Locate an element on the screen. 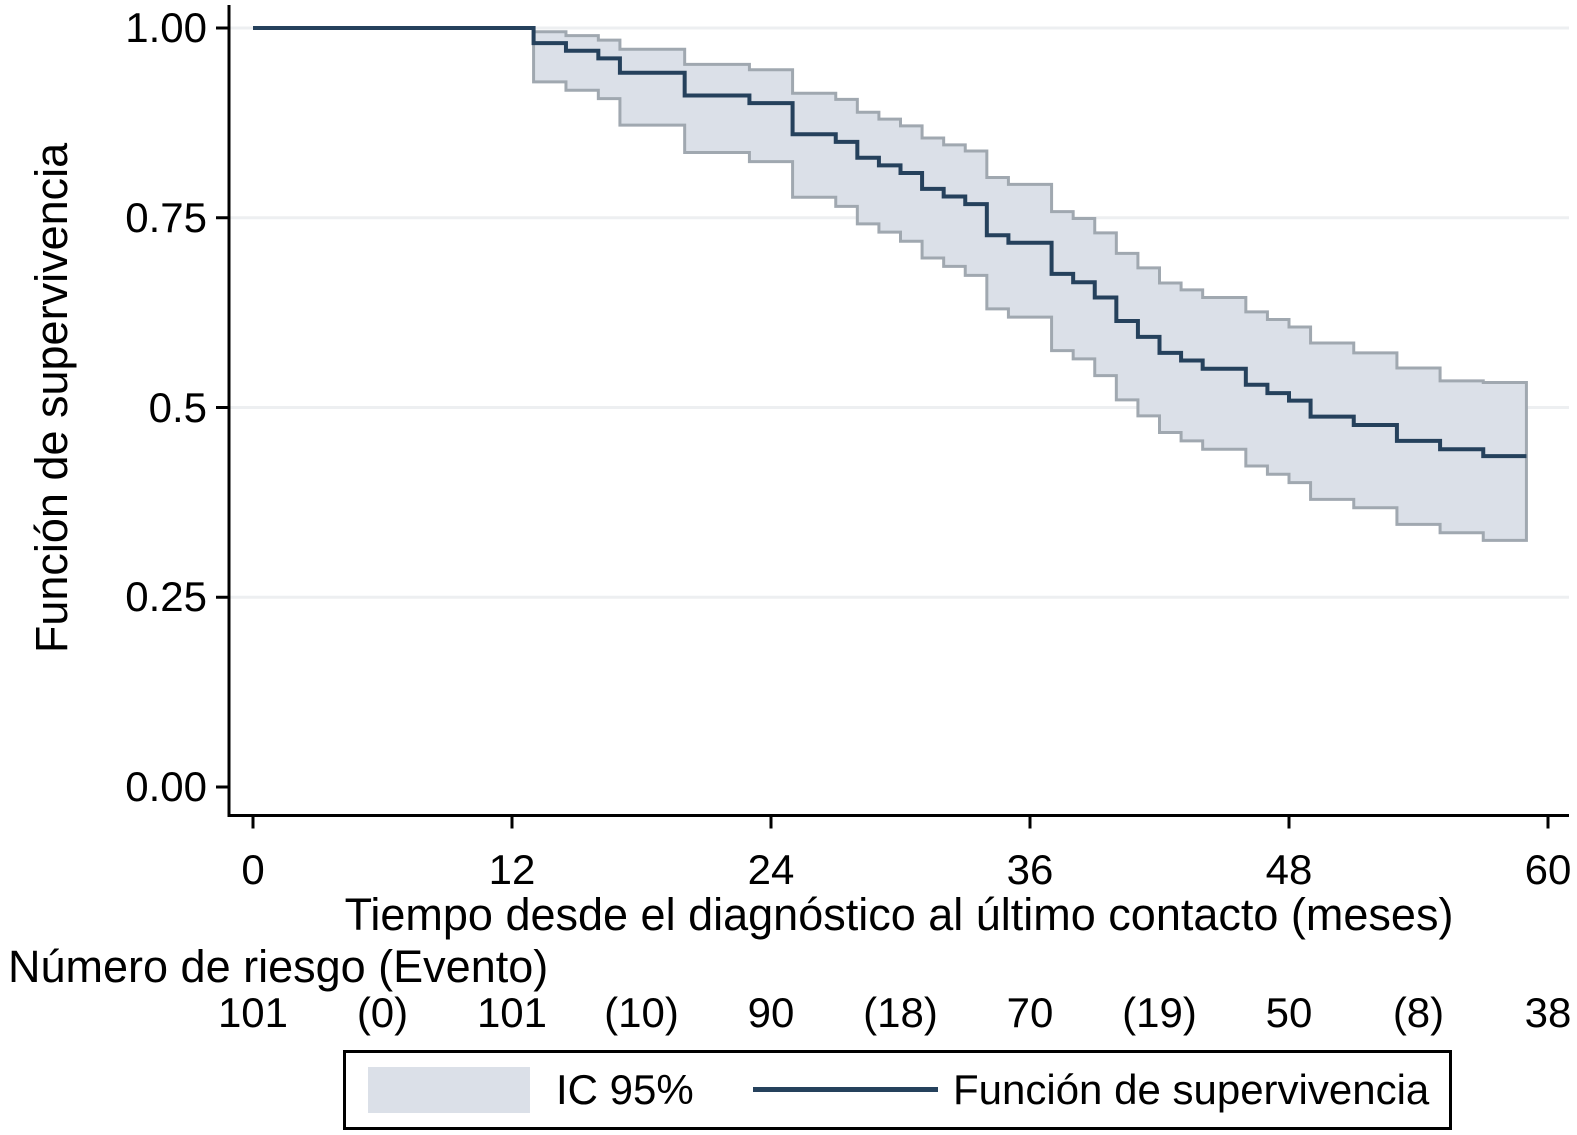 This screenshot has height=1135, width=1577. y-tick-label: 0.75 is located at coordinates (166, 217).